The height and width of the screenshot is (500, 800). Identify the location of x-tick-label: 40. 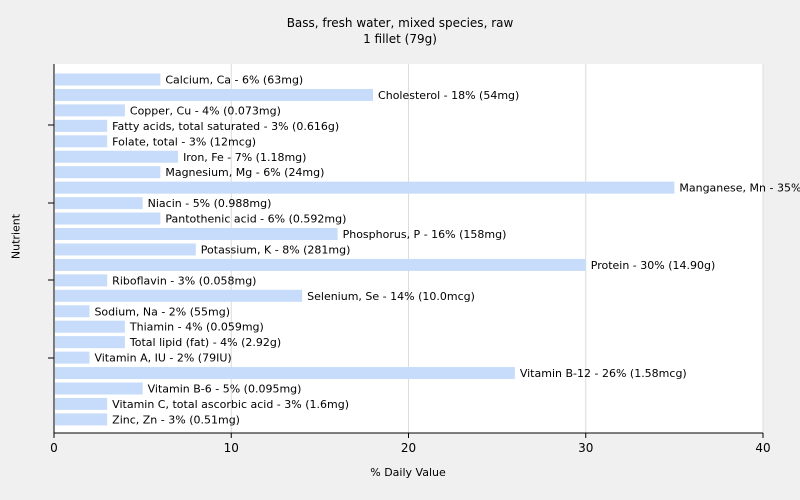
(762, 448).